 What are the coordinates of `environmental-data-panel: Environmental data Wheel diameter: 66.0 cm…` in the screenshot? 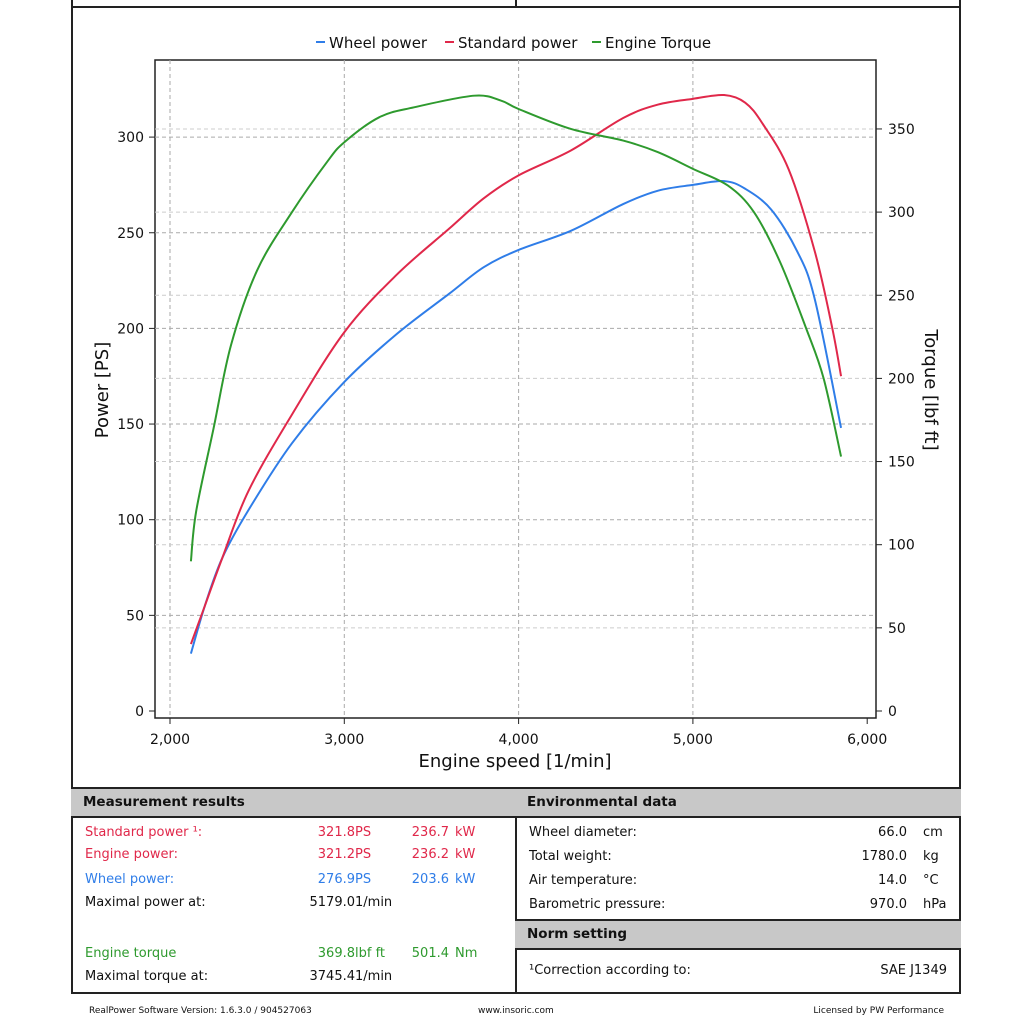 It's located at (738, 890).